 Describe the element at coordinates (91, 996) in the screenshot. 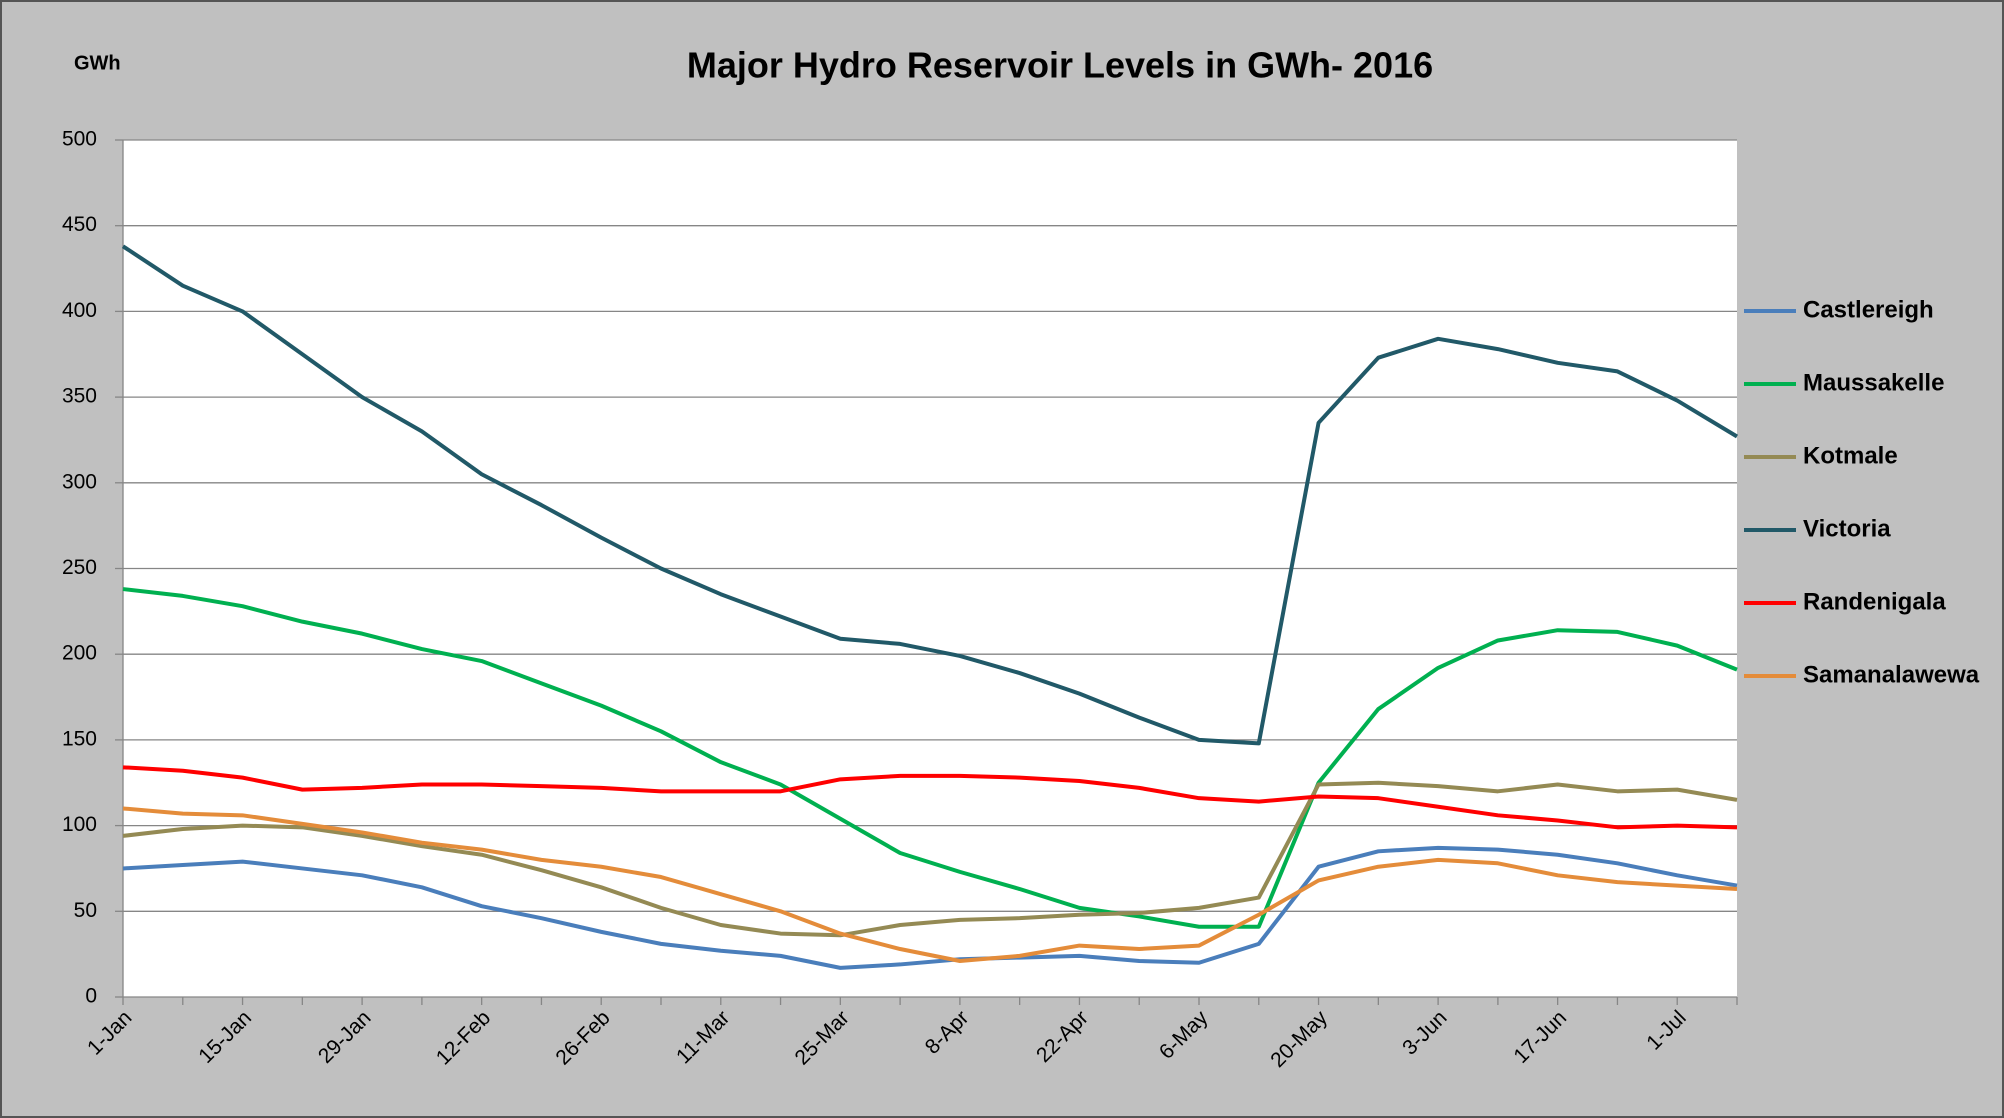

I see `y-tick-label: 0` at that location.